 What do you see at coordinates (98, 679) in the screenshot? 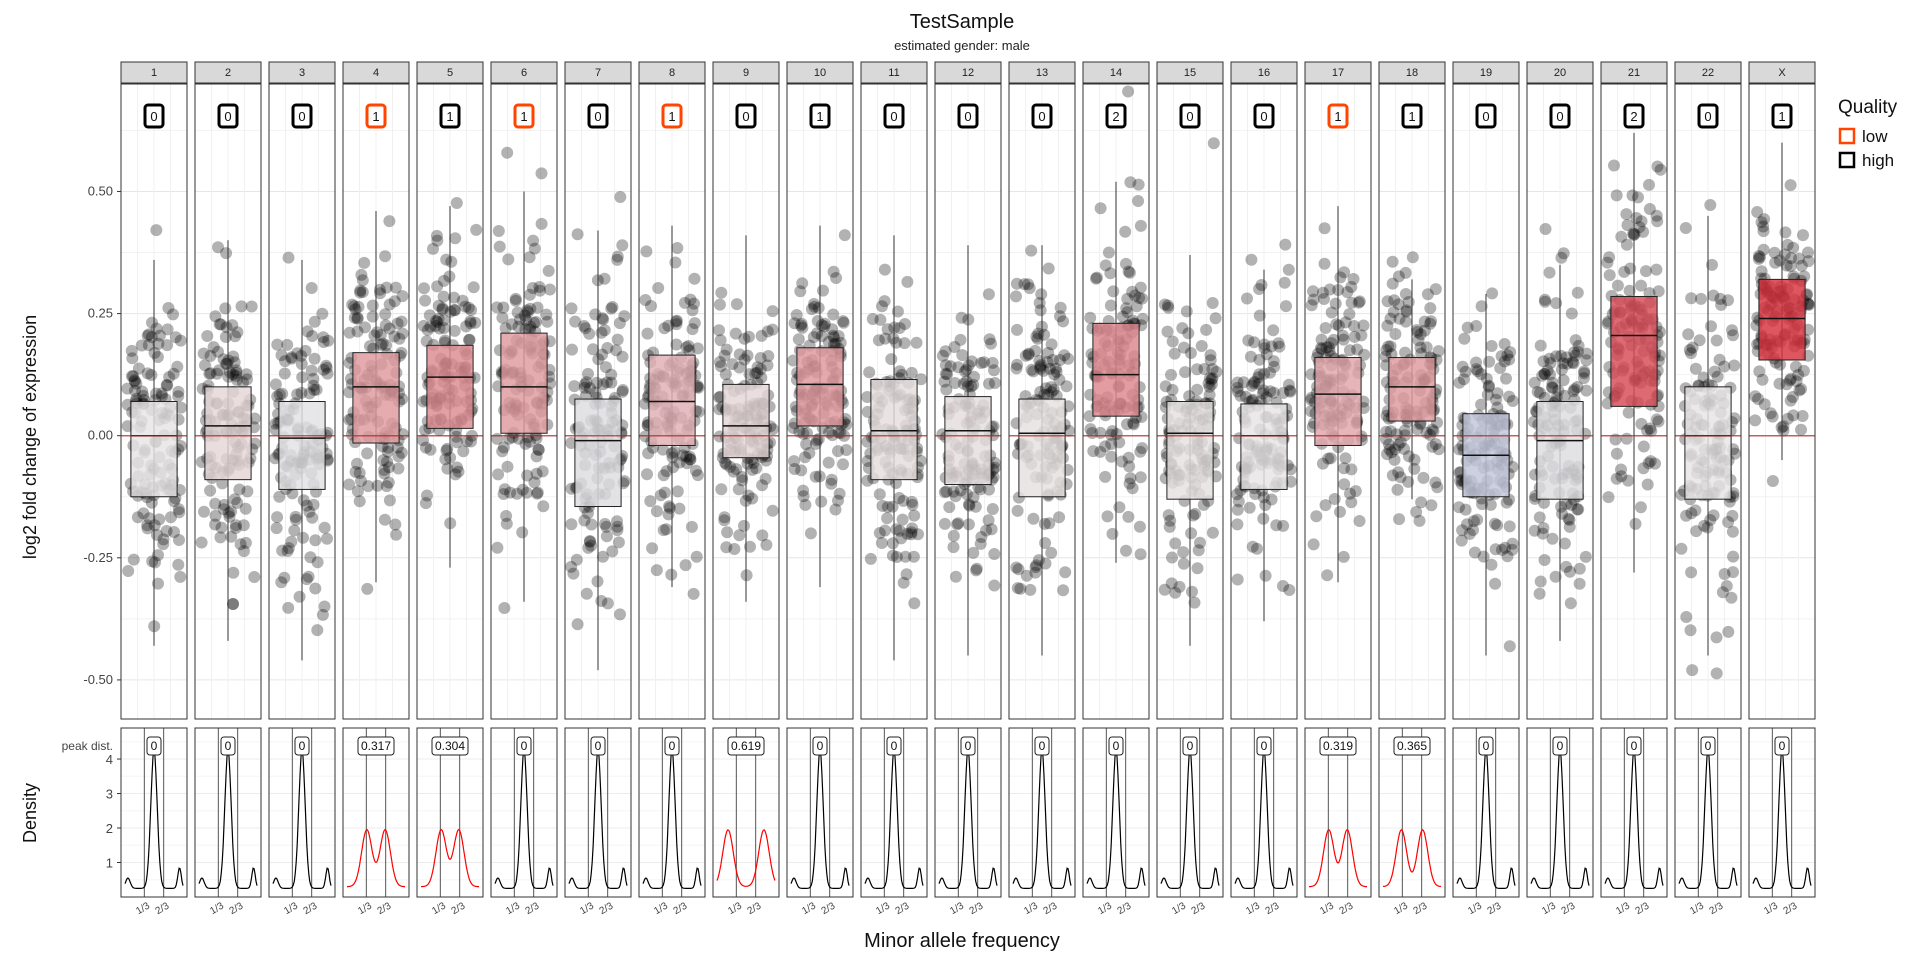
I see `expression-y-tick-label: -0.50` at bounding box center [98, 679].